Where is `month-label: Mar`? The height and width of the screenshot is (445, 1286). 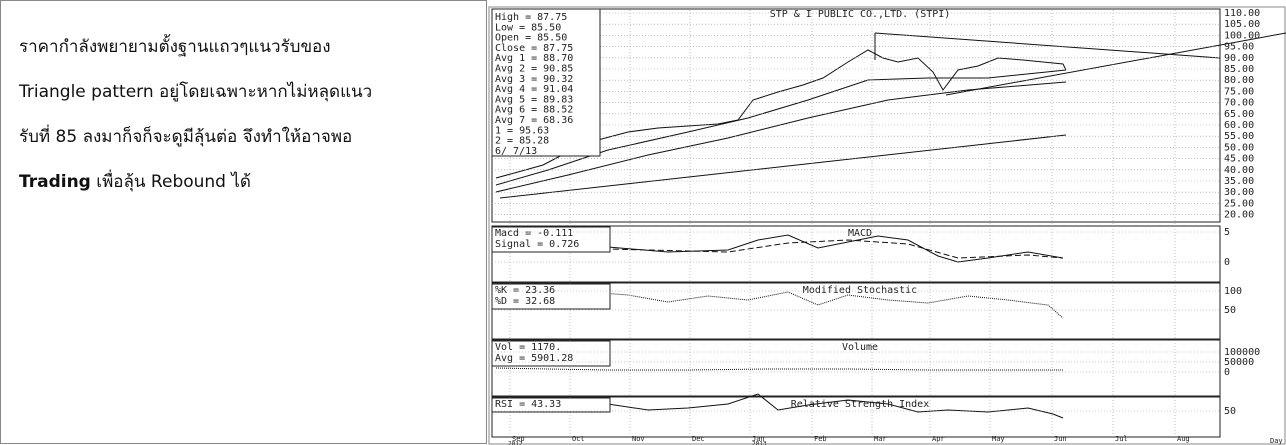
month-label: Mar is located at coordinates (880, 439).